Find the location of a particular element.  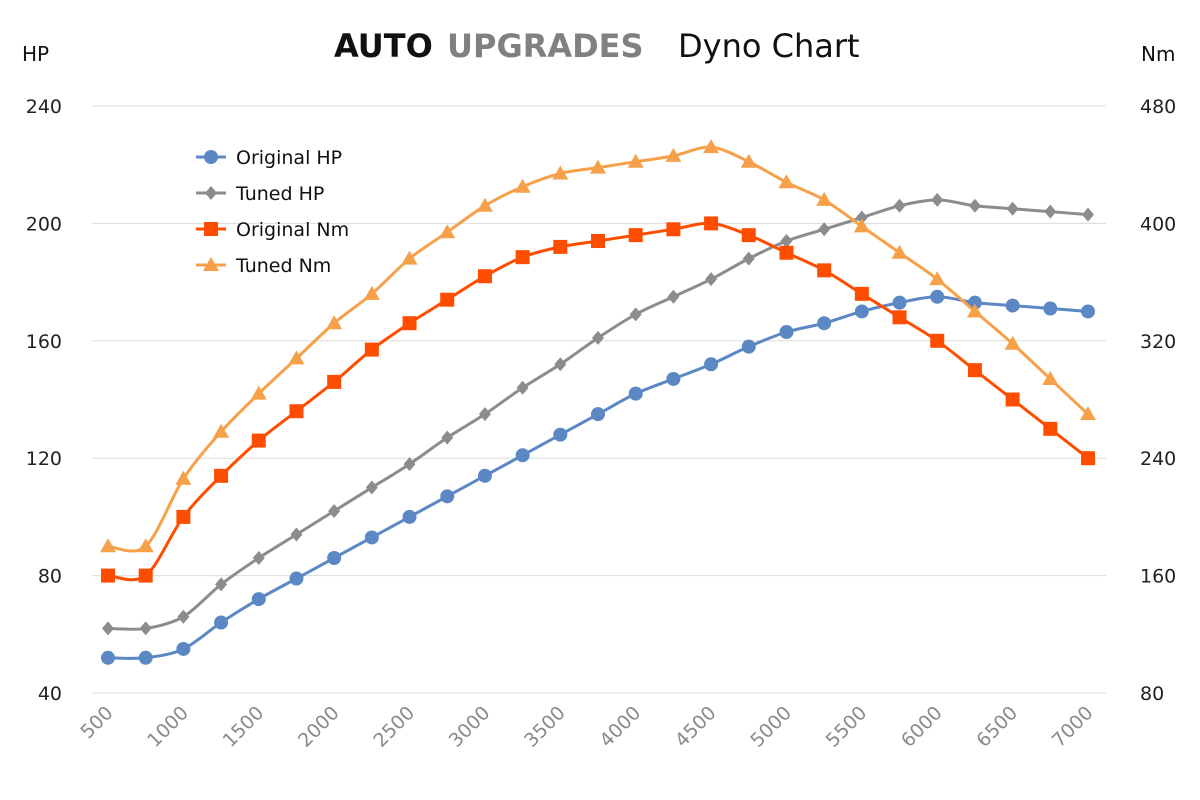

x-tick-label: 6500 is located at coordinates (997, 727).